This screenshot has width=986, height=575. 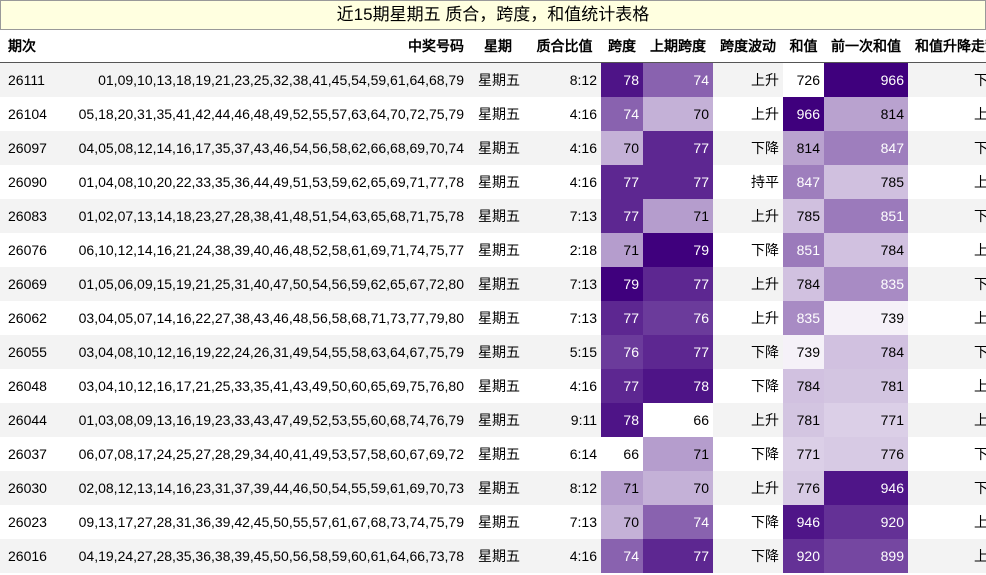 I want to click on cell-sum: 785, so click(x=803, y=216).